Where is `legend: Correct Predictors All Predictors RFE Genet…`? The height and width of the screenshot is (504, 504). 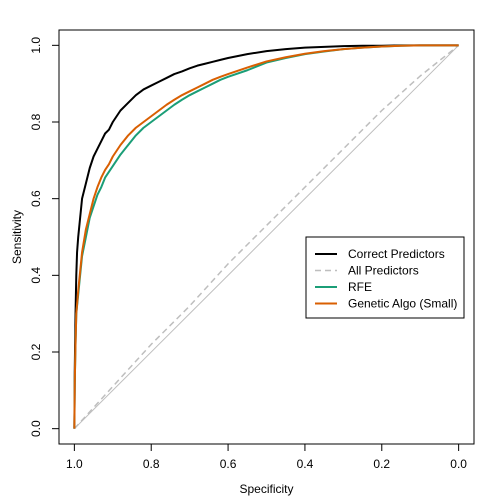
legend: Correct Predictors All Predictors RFE Genet… is located at coordinates (385, 277).